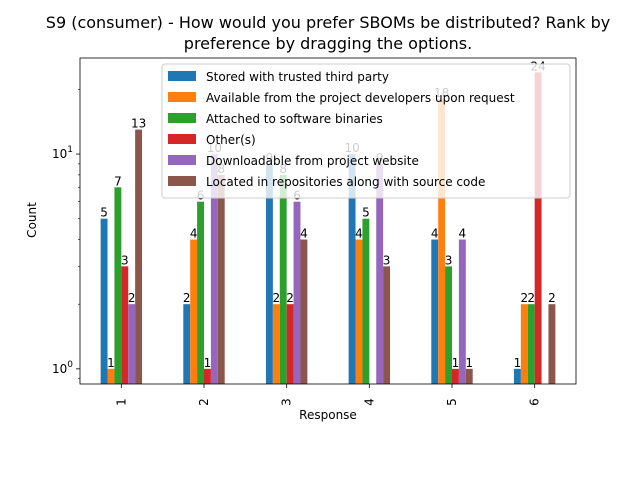 The height and width of the screenshot is (480, 640). I want to click on x-tick-label: 4, so click(369, 402).